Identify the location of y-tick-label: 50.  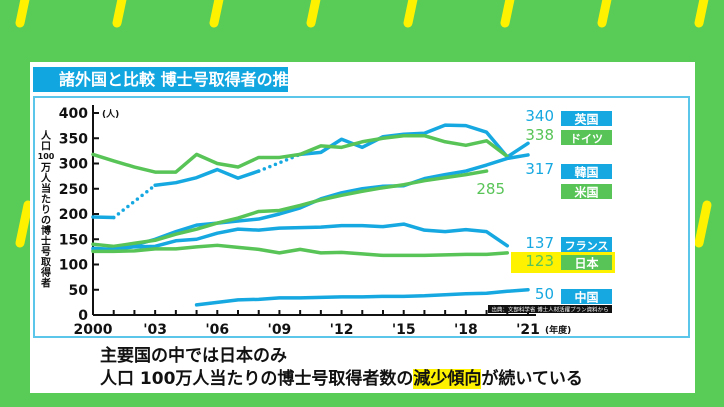
(79, 291).